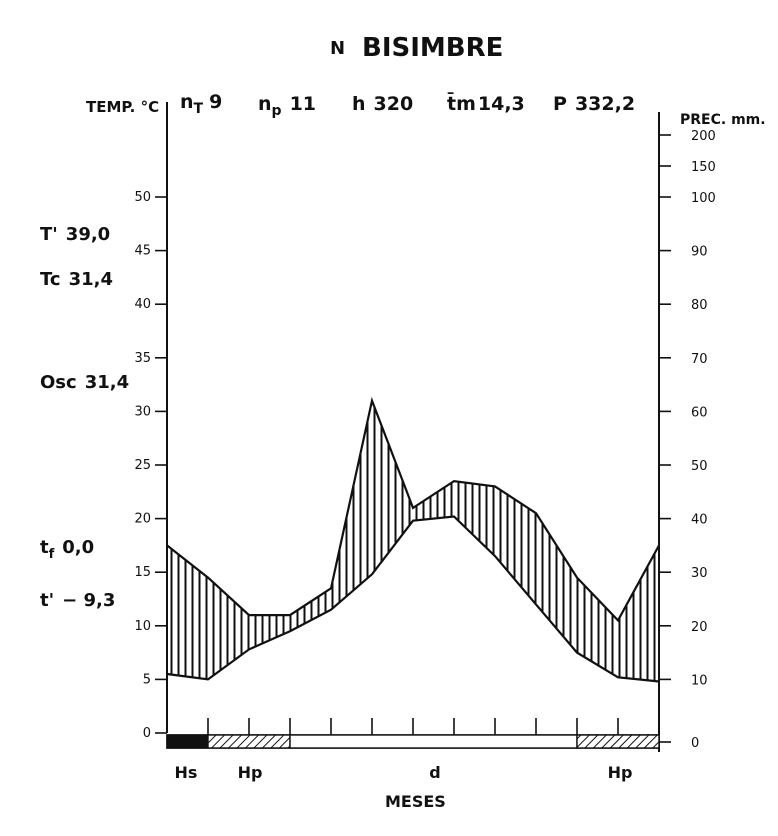  Describe the element at coordinates (142, 358) in the screenshot. I see `left-tick-label: 35` at that location.